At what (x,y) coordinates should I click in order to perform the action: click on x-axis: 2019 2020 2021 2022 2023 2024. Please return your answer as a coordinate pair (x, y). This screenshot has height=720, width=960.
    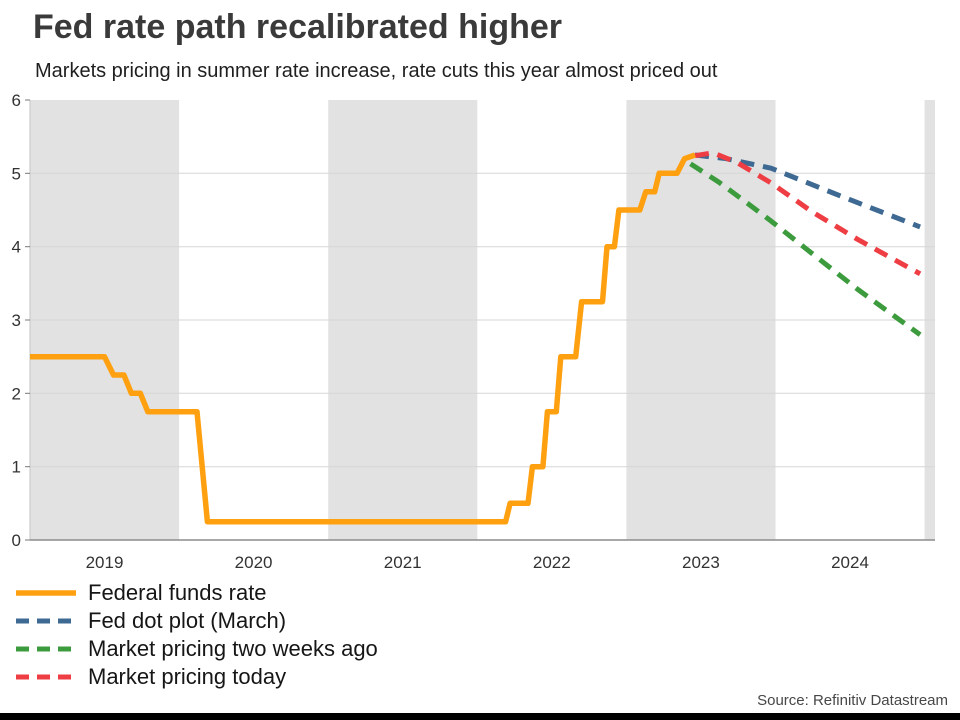
    Looking at the image, I should click on (477, 562).